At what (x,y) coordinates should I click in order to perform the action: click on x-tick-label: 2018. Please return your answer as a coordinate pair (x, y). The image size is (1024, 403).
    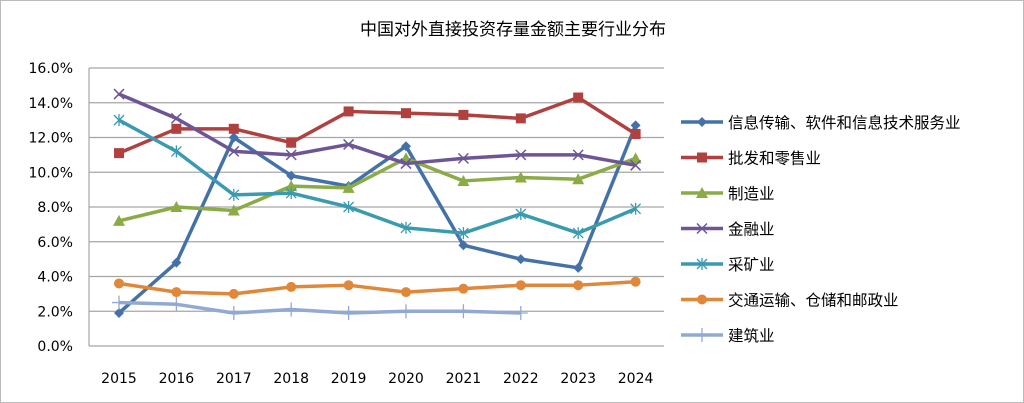
    Looking at the image, I should click on (291, 379).